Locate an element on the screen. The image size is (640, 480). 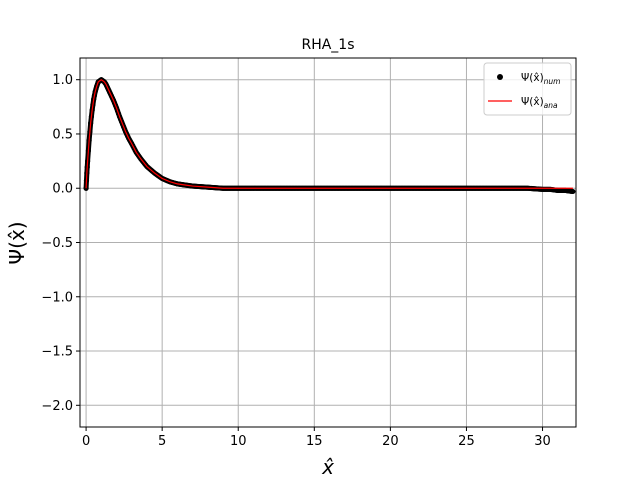
legend-label-num: Ψ(x̂)num is located at coordinates (541, 79).